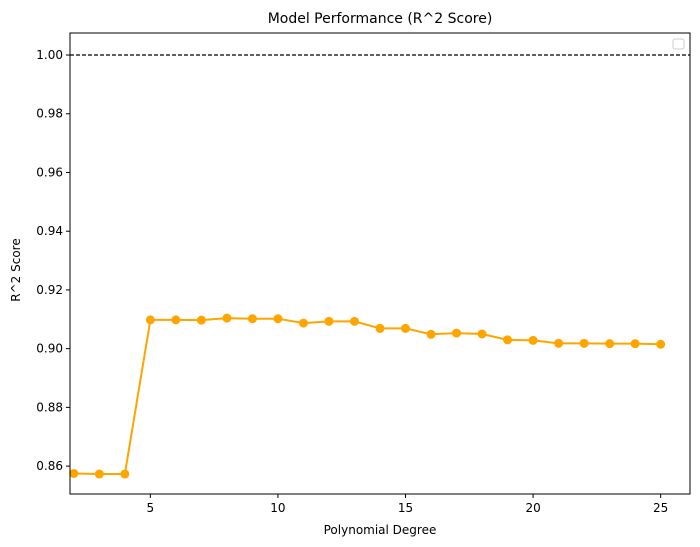  What do you see at coordinates (151, 508) in the screenshot?
I see `x-tick-label: 5` at bounding box center [151, 508].